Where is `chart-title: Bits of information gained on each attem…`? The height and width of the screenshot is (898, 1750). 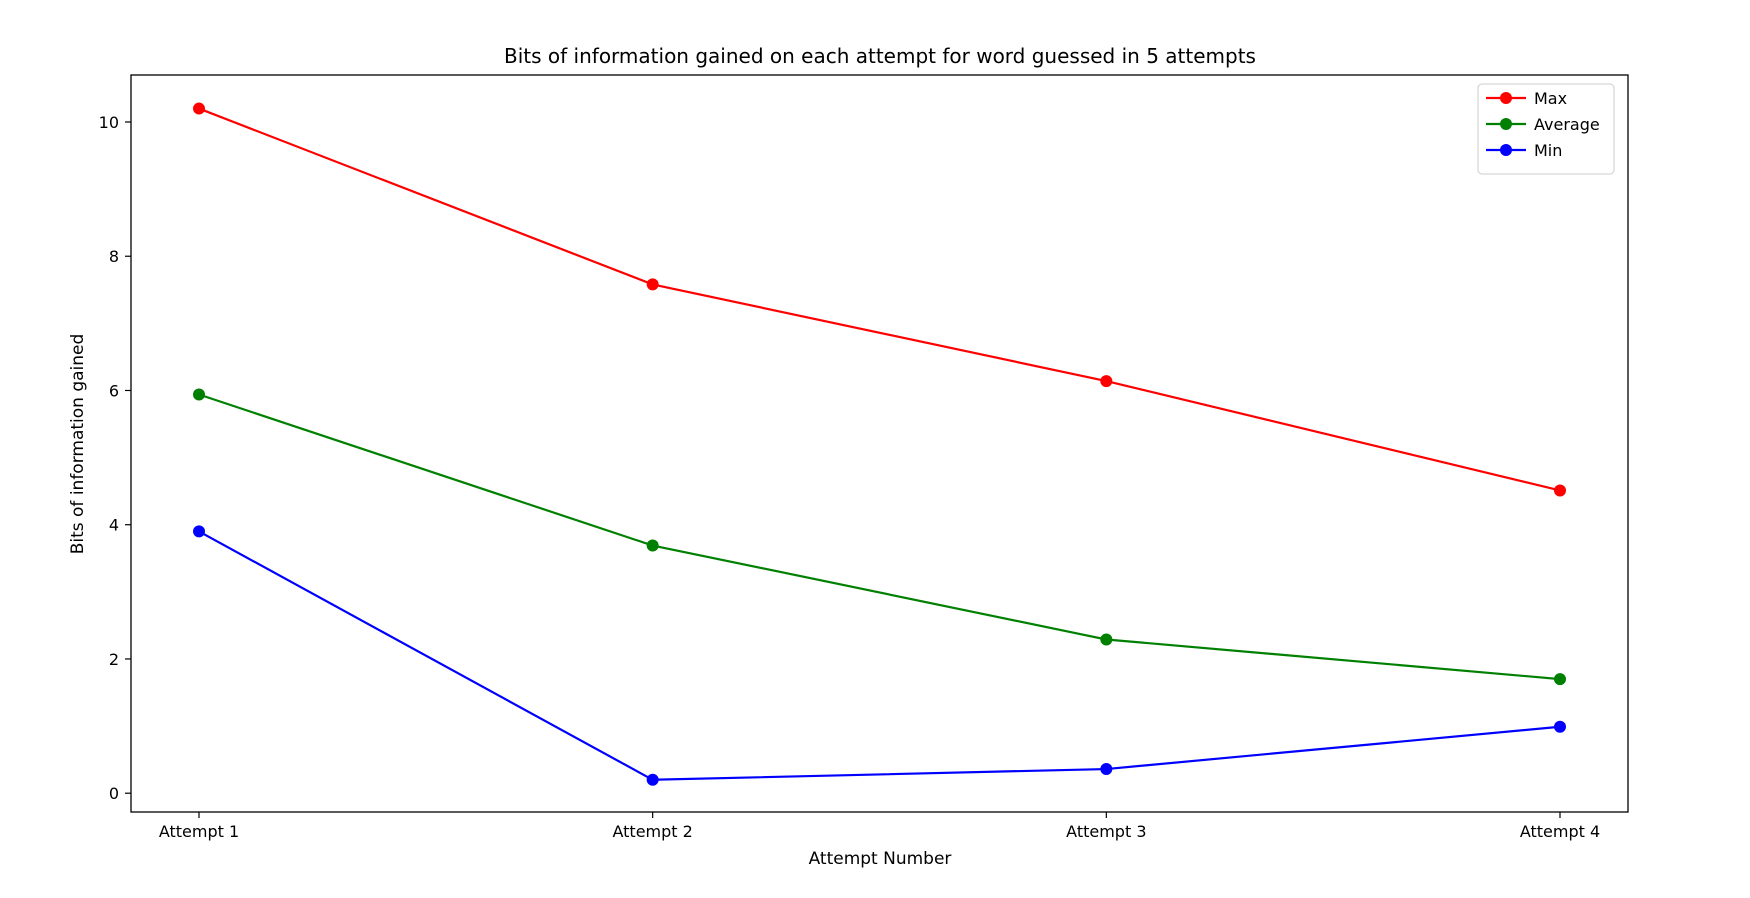
chart-title: Bits of information gained on each attem… is located at coordinates (880, 56).